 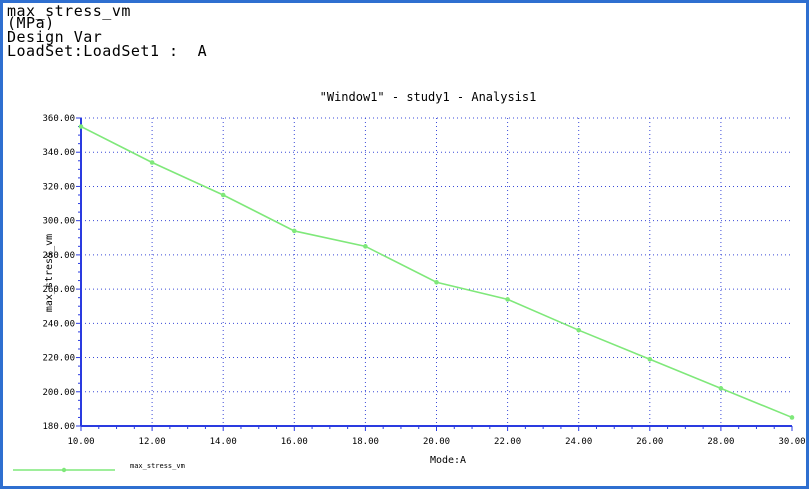 What do you see at coordinates (58, 290) in the screenshot?
I see `y-tick-label: 260.00` at bounding box center [58, 290].